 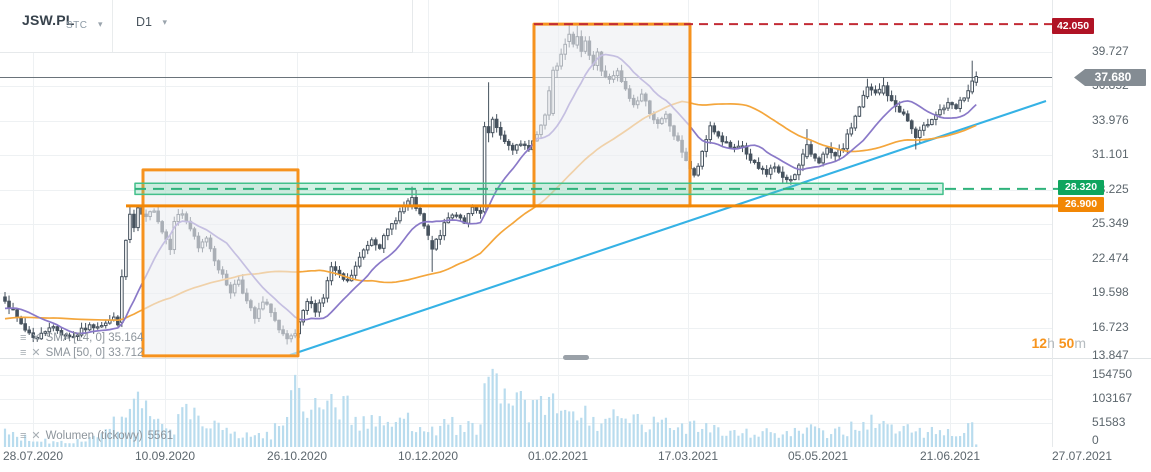 What do you see at coordinates (1080, 343) in the screenshot?
I see `countdown-minutes-unit: m` at bounding box center [1080, 343].